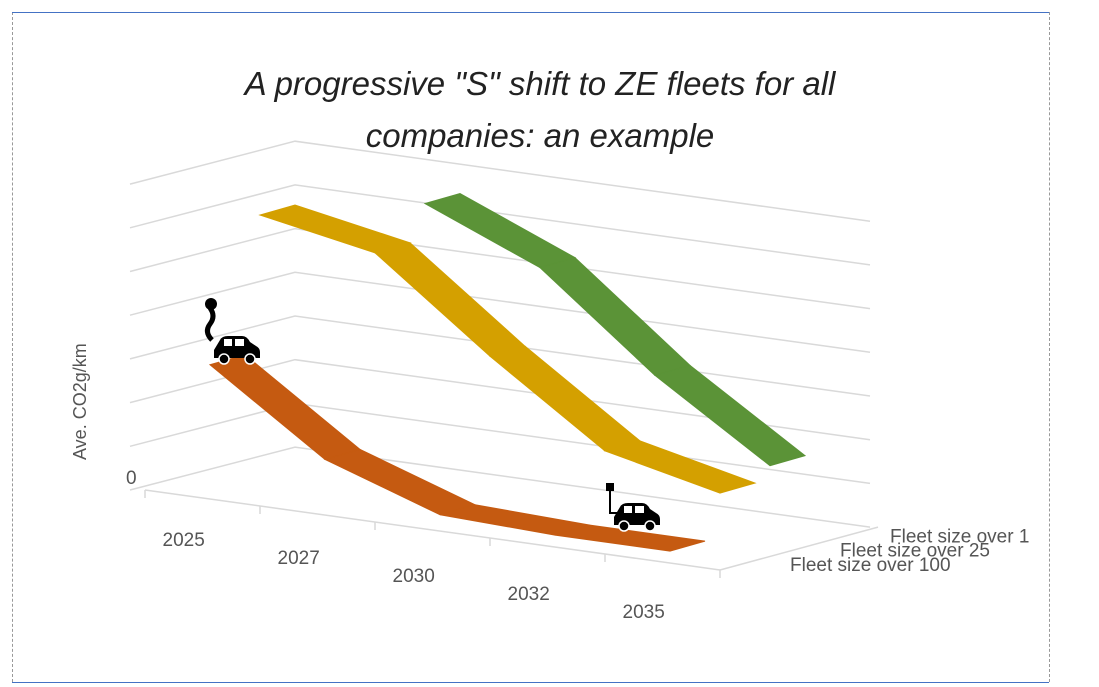 This screenshot has height=687, width=1099. What do you see at coordinates (211, 304) in the screenshot?
I see `smoke-puff` at bounding box center [211, 304].